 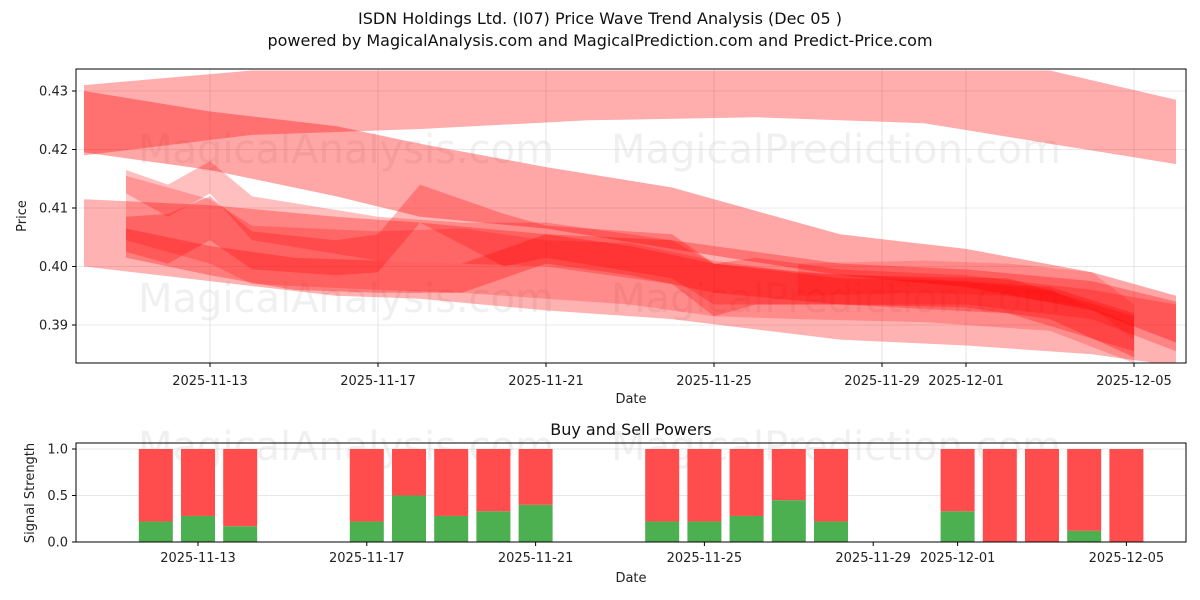 I want to click on signal-x-axis-label: Date, so click(x=630, y=578).